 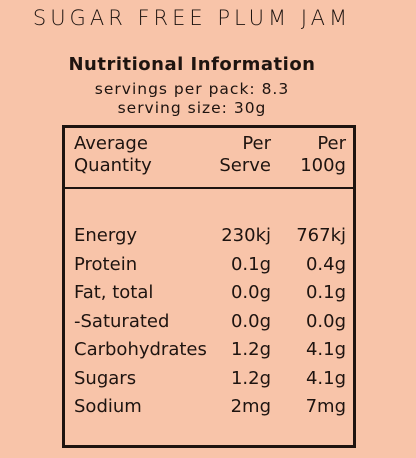 What do you see at coordinates (325, 406) in the screenshot?
I see `nutrient-value: 7mg` at bounding box center [325, 406].